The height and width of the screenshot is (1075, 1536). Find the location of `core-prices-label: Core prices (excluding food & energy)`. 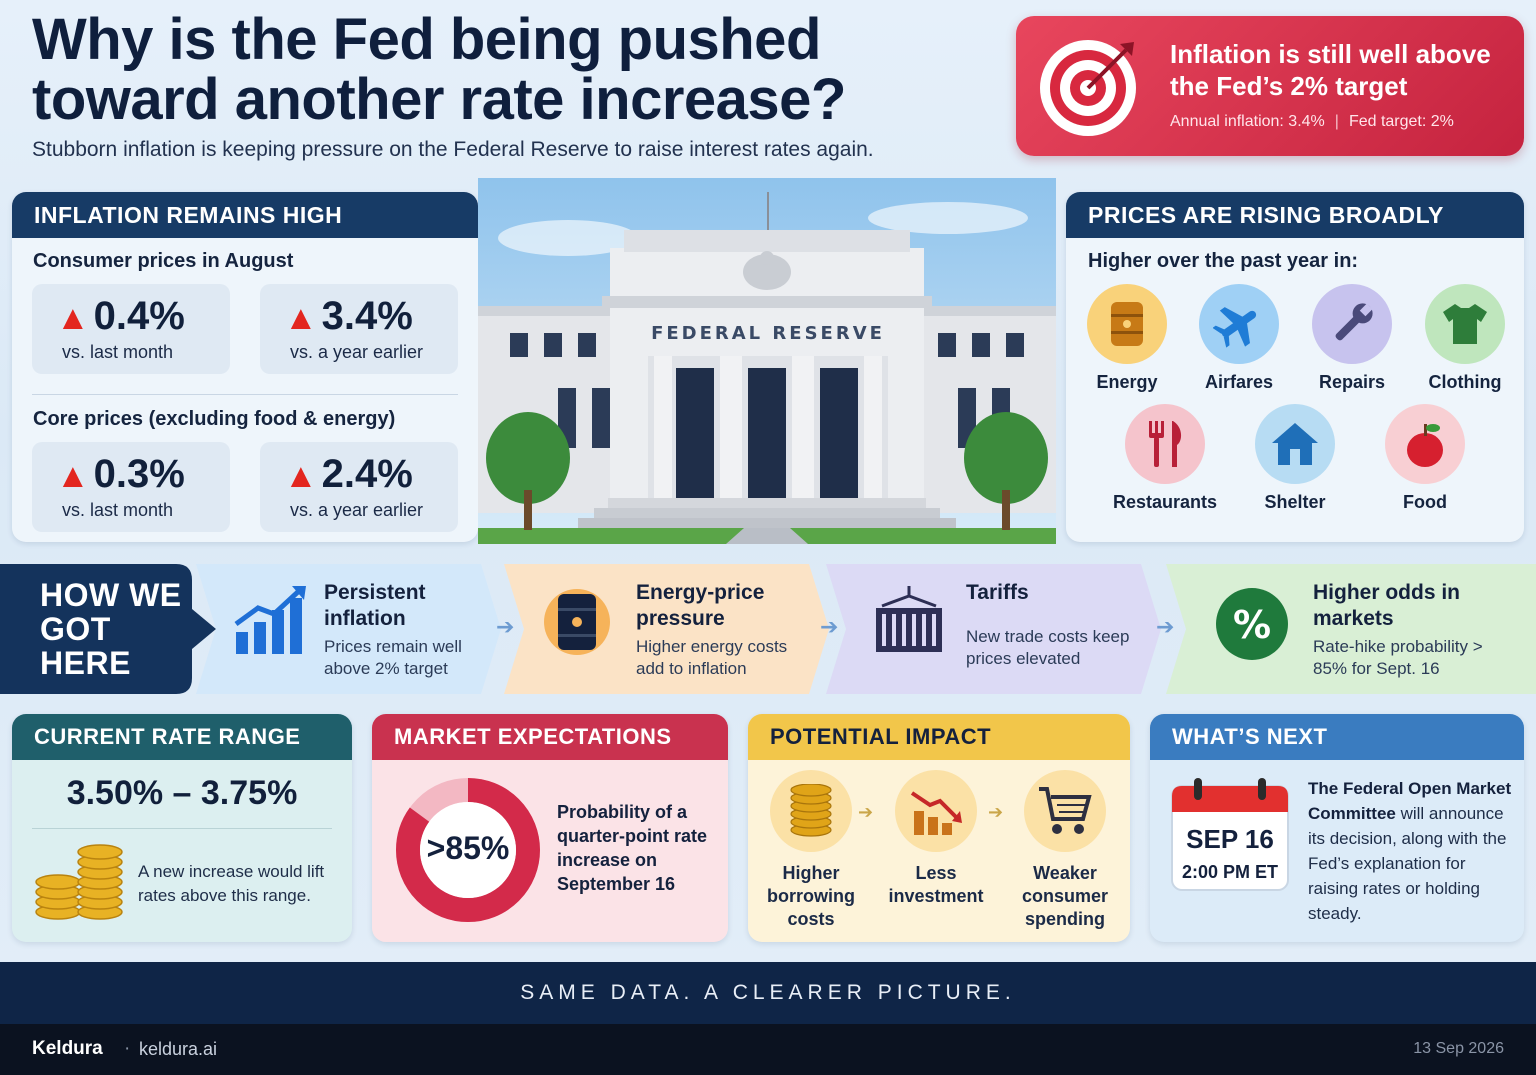

core-prices-label: Core prices (excluding food & energy) is located at coordinates (214, 419).